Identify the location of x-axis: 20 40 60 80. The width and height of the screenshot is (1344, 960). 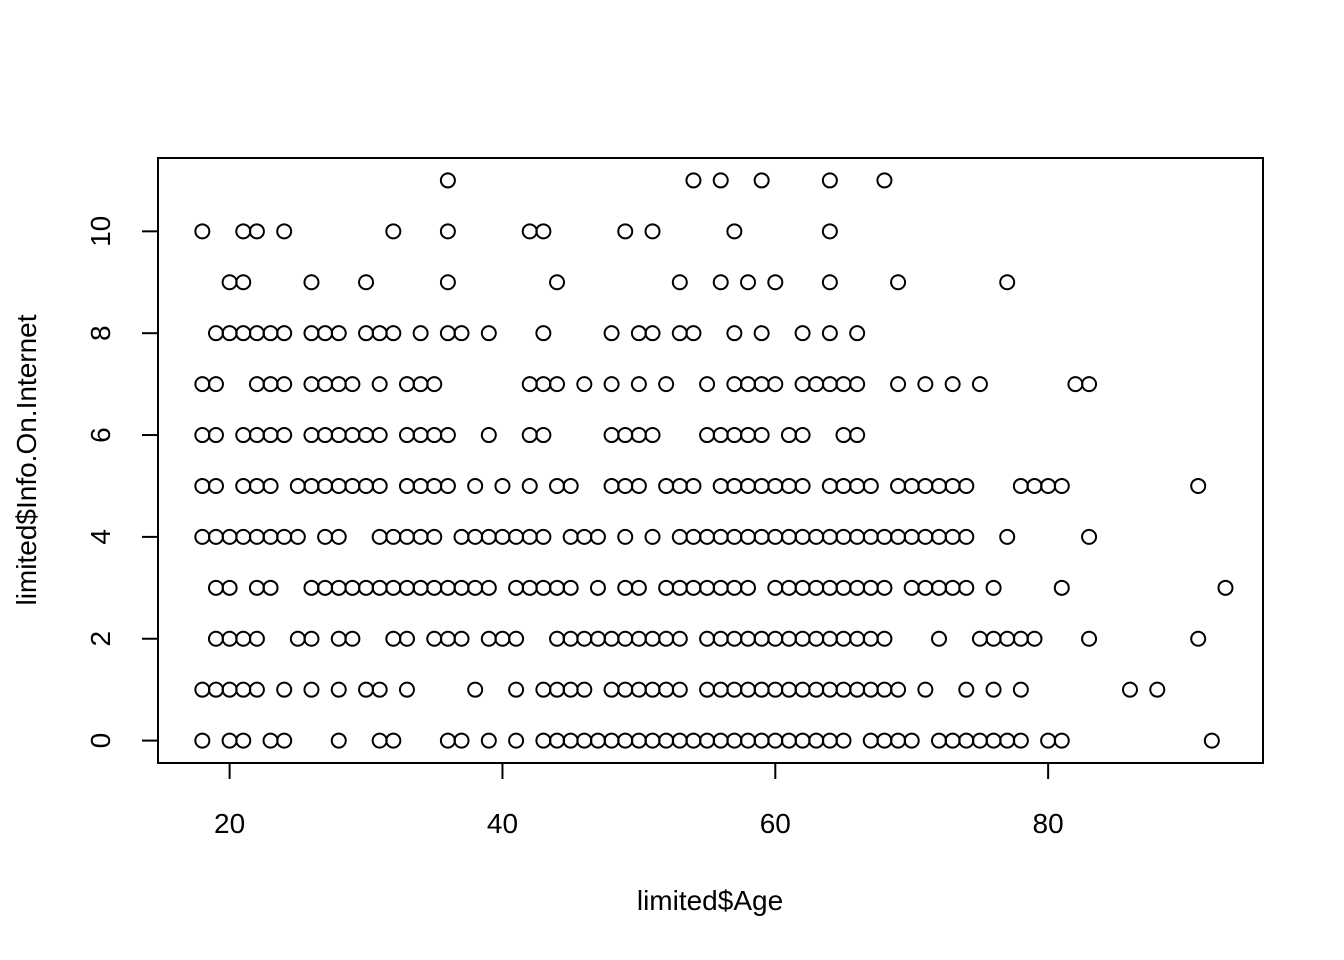
(639, 800).